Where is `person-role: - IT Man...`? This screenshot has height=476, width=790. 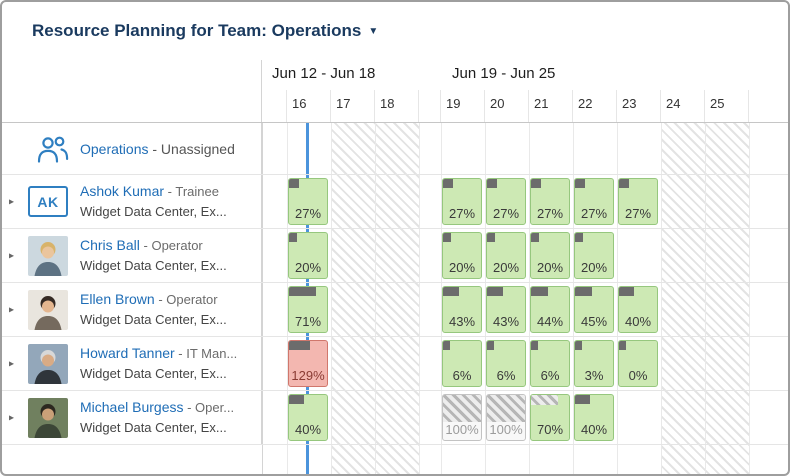 person-role: - IT Man... is located at coordinates (206, 353).